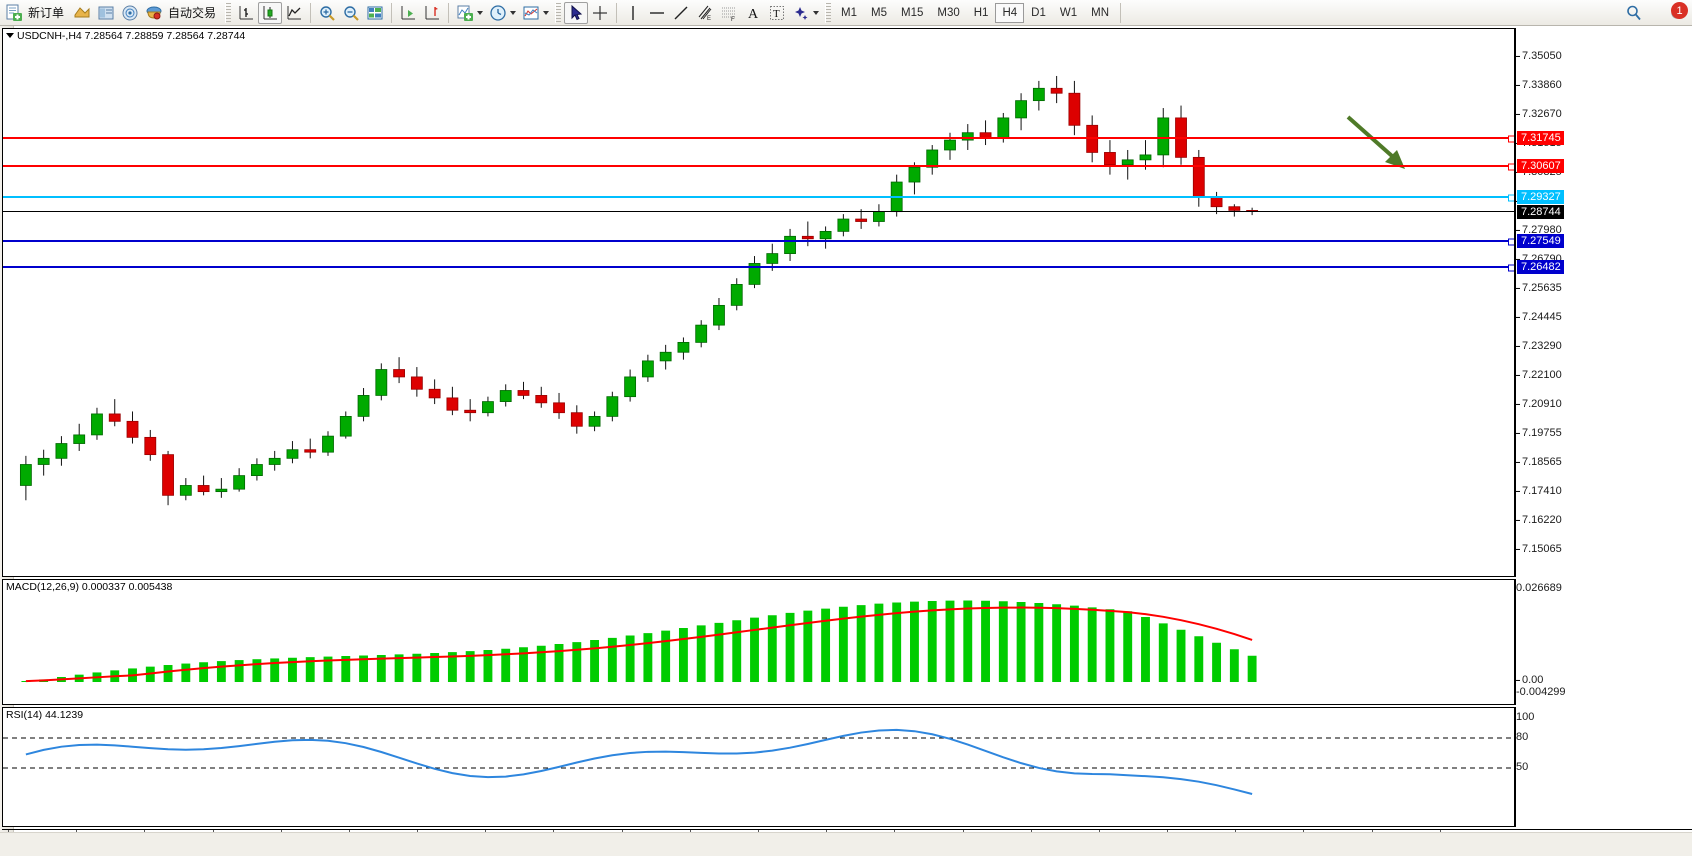  I want to click on timeframe-h1: H1, so click(981, 12).